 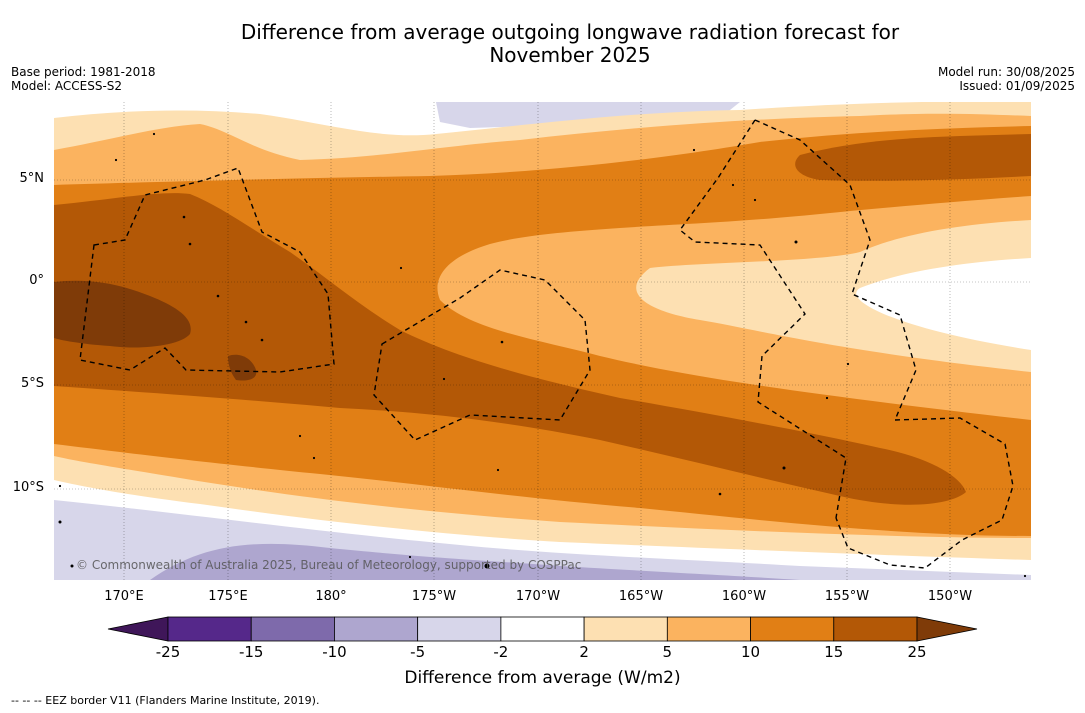 I want to click on lon-label-175e: 175°E, so click(x=228, y=596).